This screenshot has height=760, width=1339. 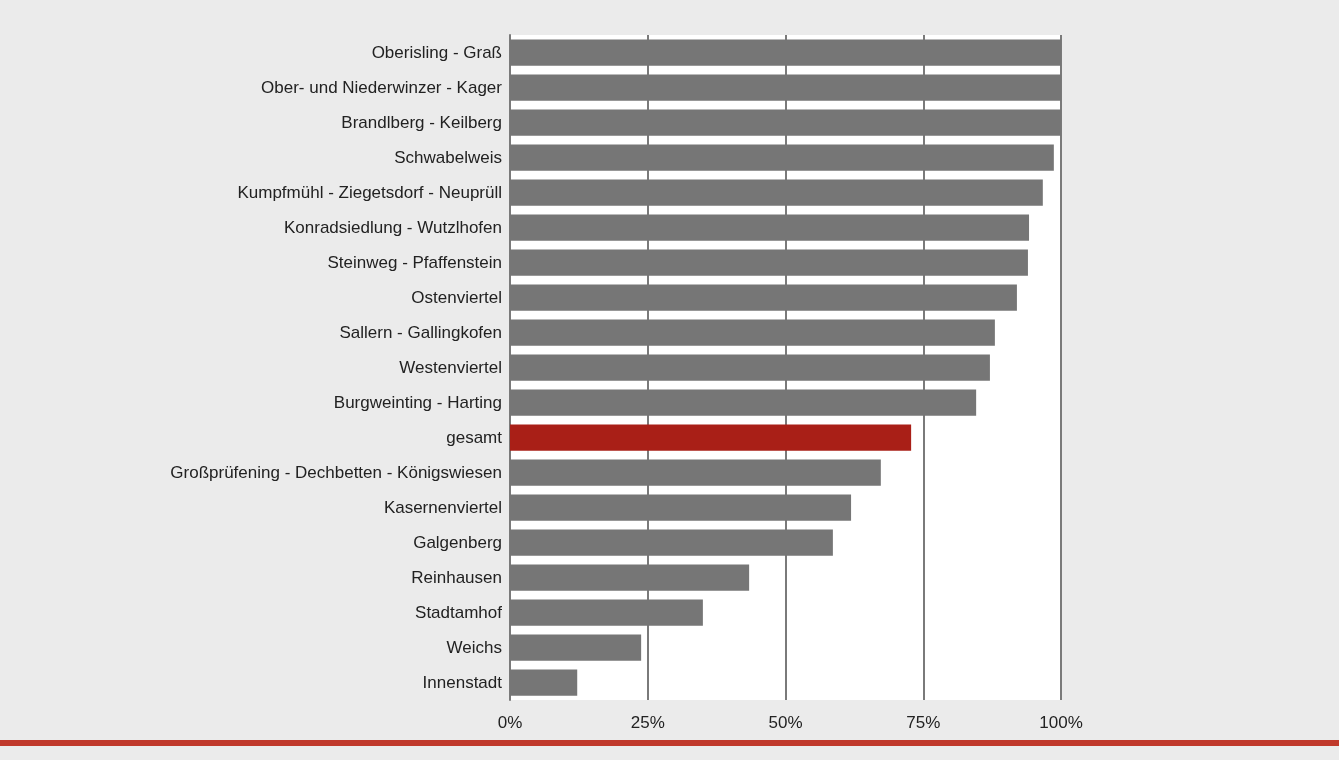 I want to click on y-tick-label: Ober- und Niederwinzer - Kager, so click(x=382, y=87).